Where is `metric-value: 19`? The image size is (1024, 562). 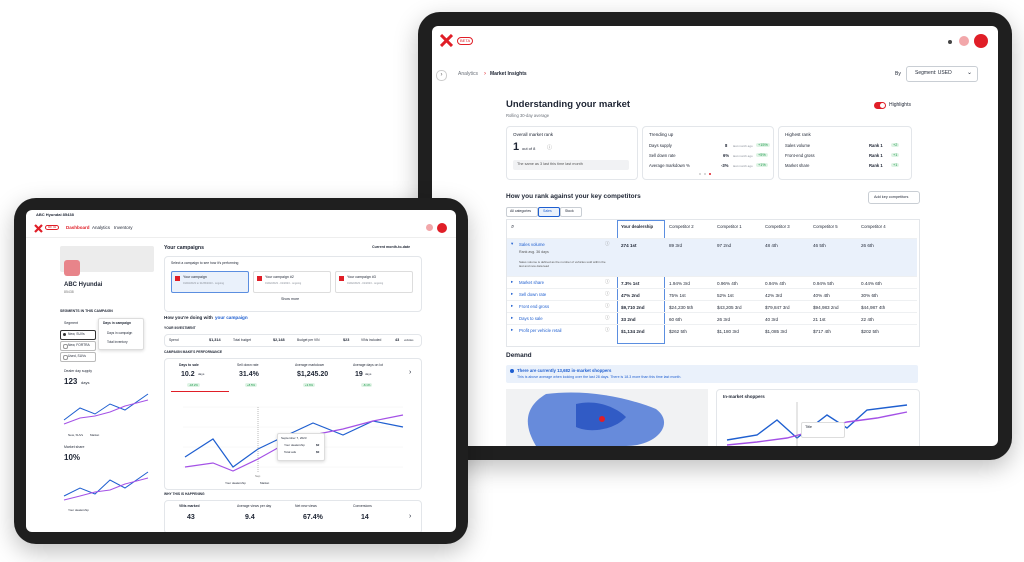
metric-value: 19 is located at coordinates (359, 374).